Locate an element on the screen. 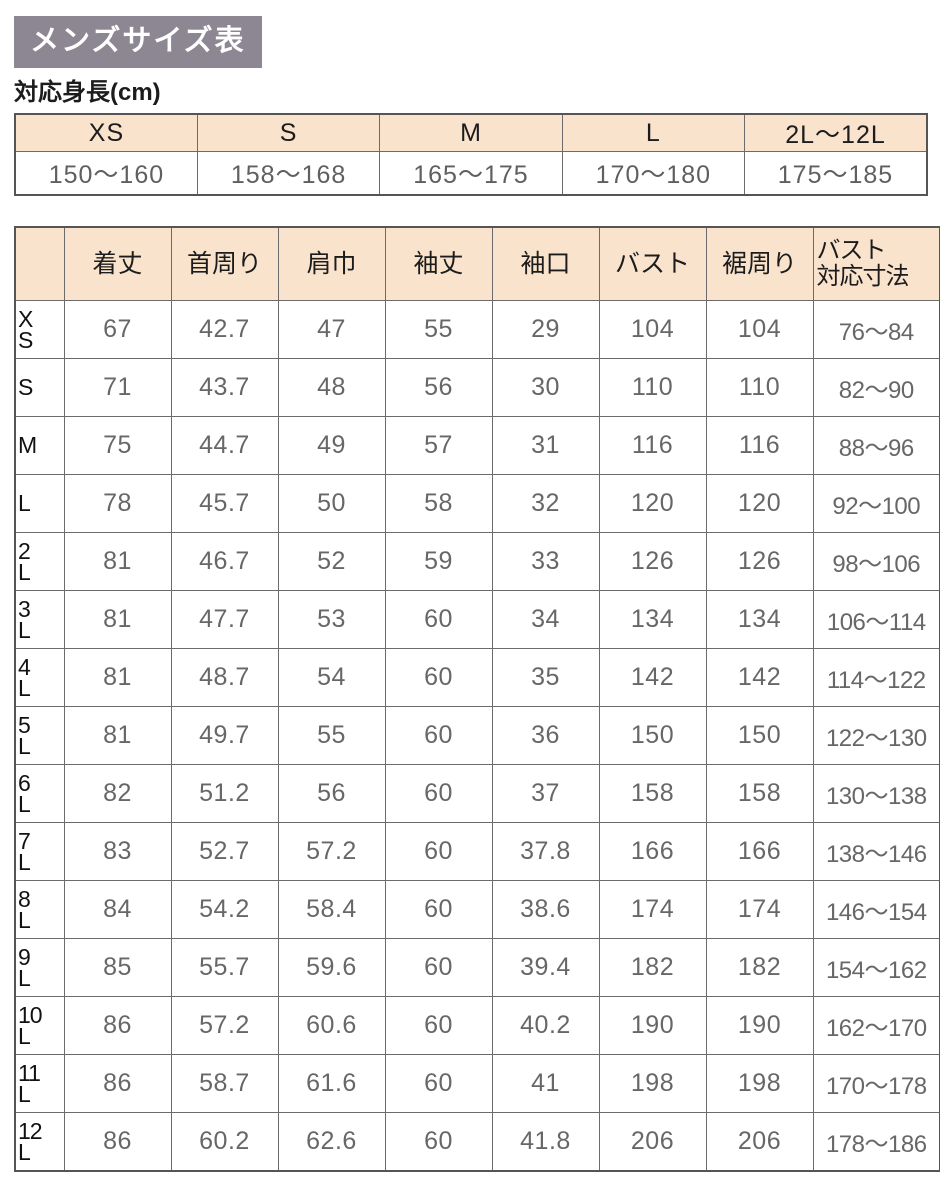  table-row: 8 L 84 54.2 58.4 60 38.6 174 174 146〜154 is located at coordinates (477, 910).